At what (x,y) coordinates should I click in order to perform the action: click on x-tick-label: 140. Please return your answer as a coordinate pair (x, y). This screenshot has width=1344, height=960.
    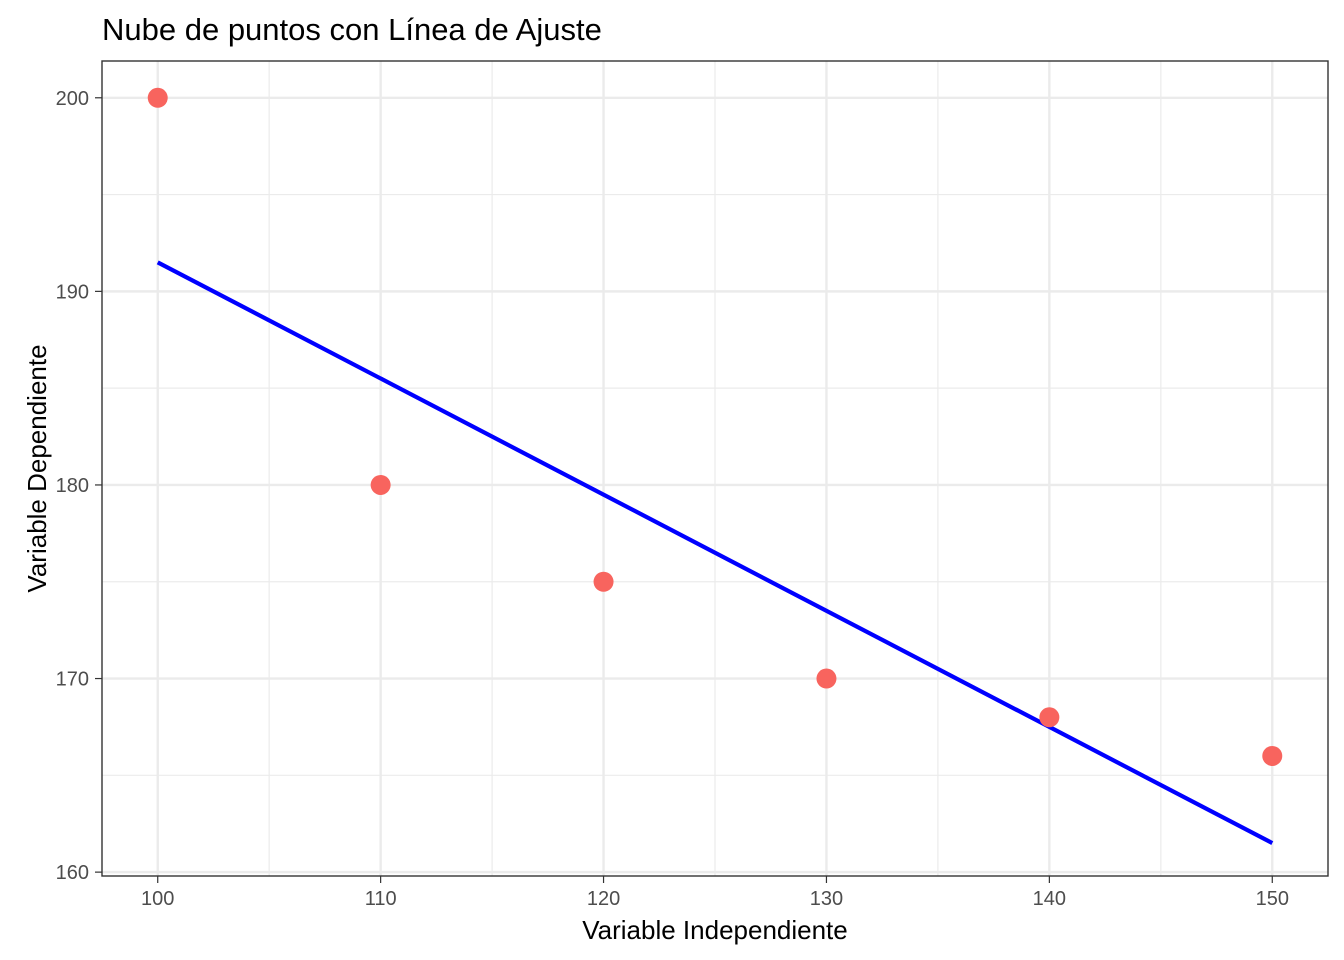
    Looking at the image, I should click on (1049, 899).